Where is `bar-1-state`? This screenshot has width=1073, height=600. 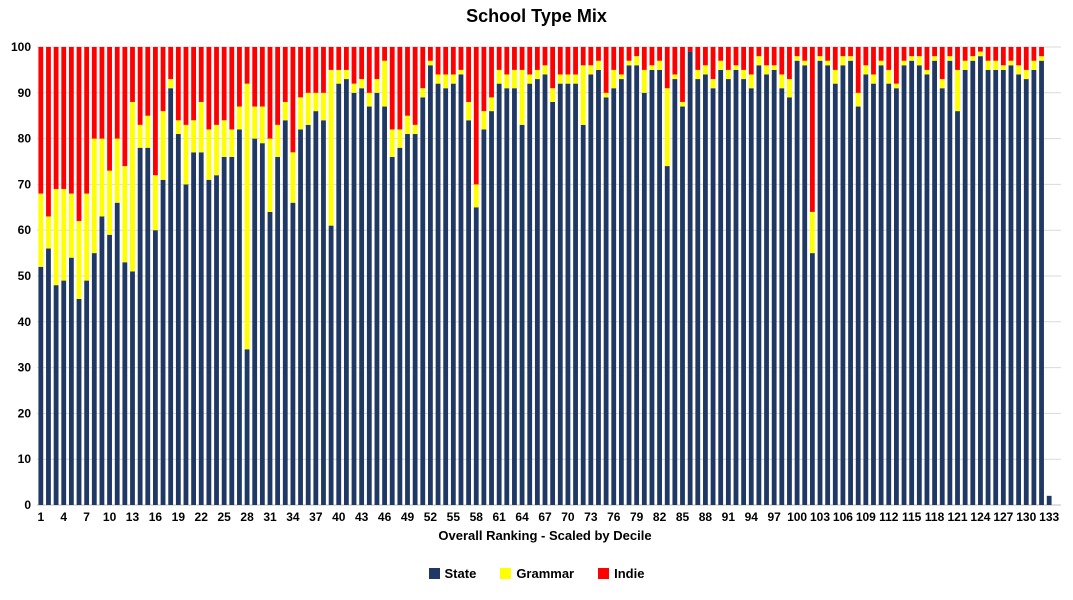
bar-1-state is located at coordinates (41, 385).